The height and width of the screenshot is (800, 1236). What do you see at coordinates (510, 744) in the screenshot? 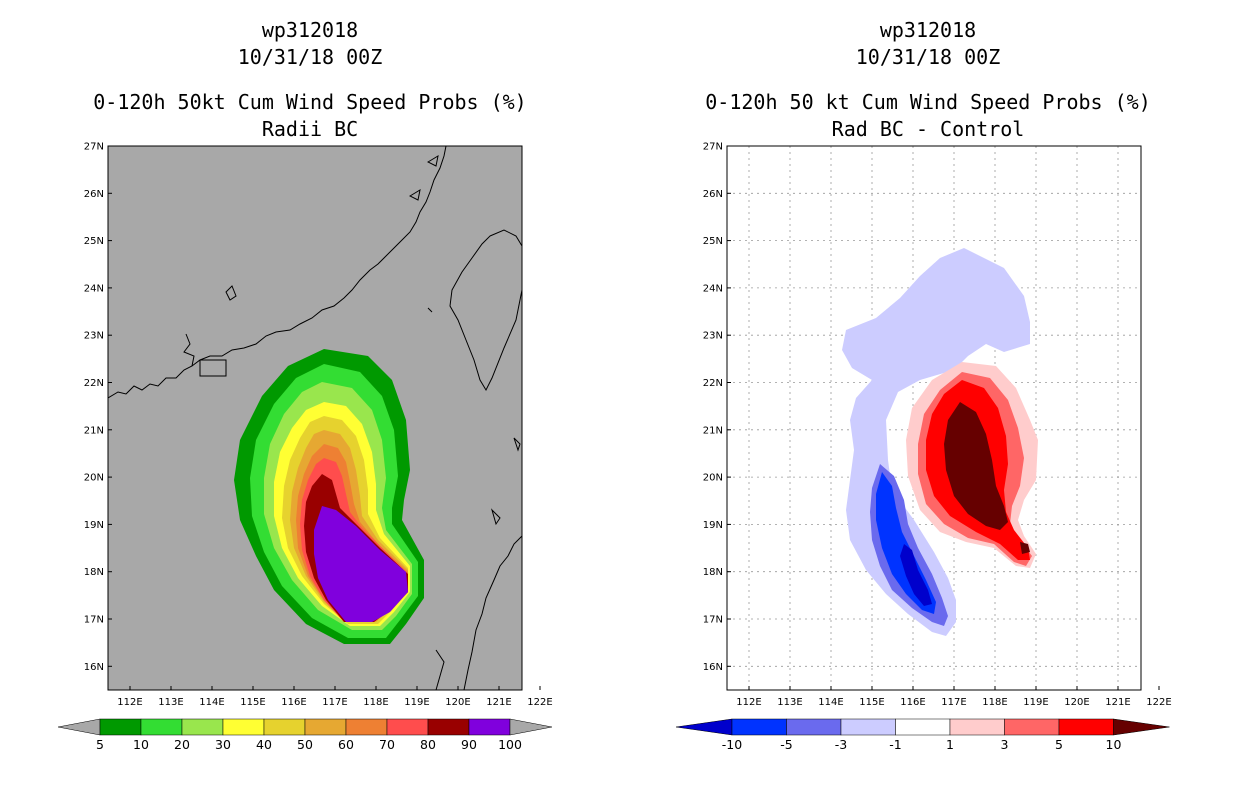
I see `left-colorbar-label: 100` at bounding box center [510, 744].